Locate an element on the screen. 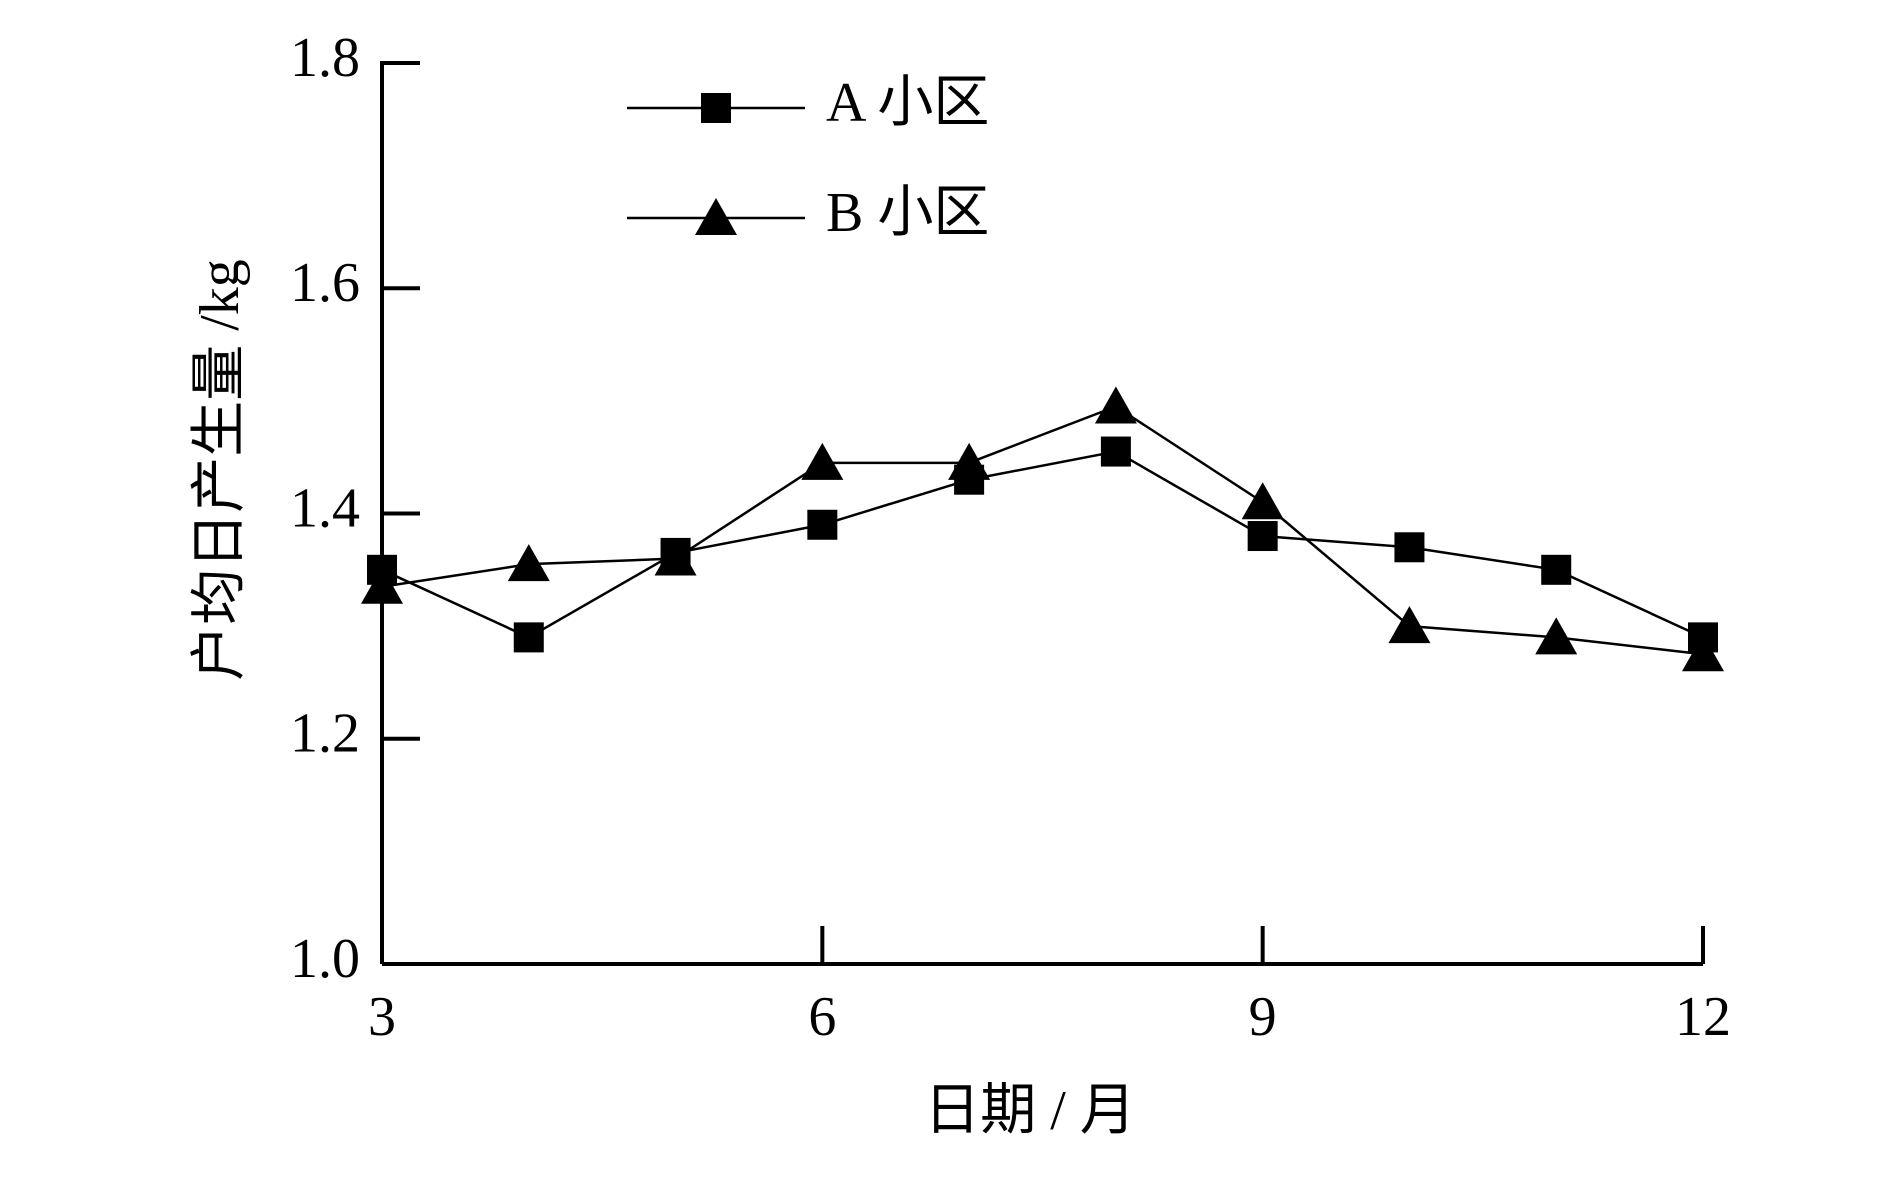  x-axis-label: 日期 / 月 is located at coordinates (1030, 1111).